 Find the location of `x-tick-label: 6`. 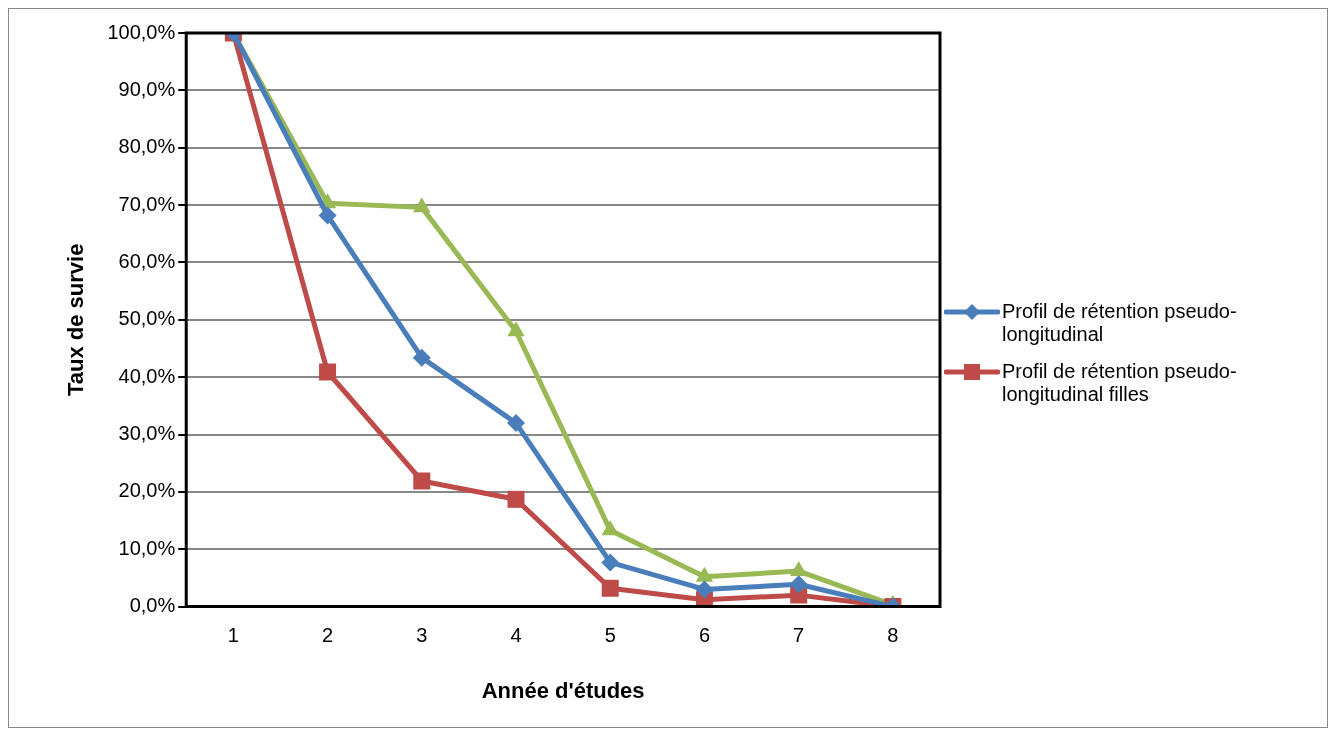

x-tick-label: 6 is located at coordinates (704, 635).